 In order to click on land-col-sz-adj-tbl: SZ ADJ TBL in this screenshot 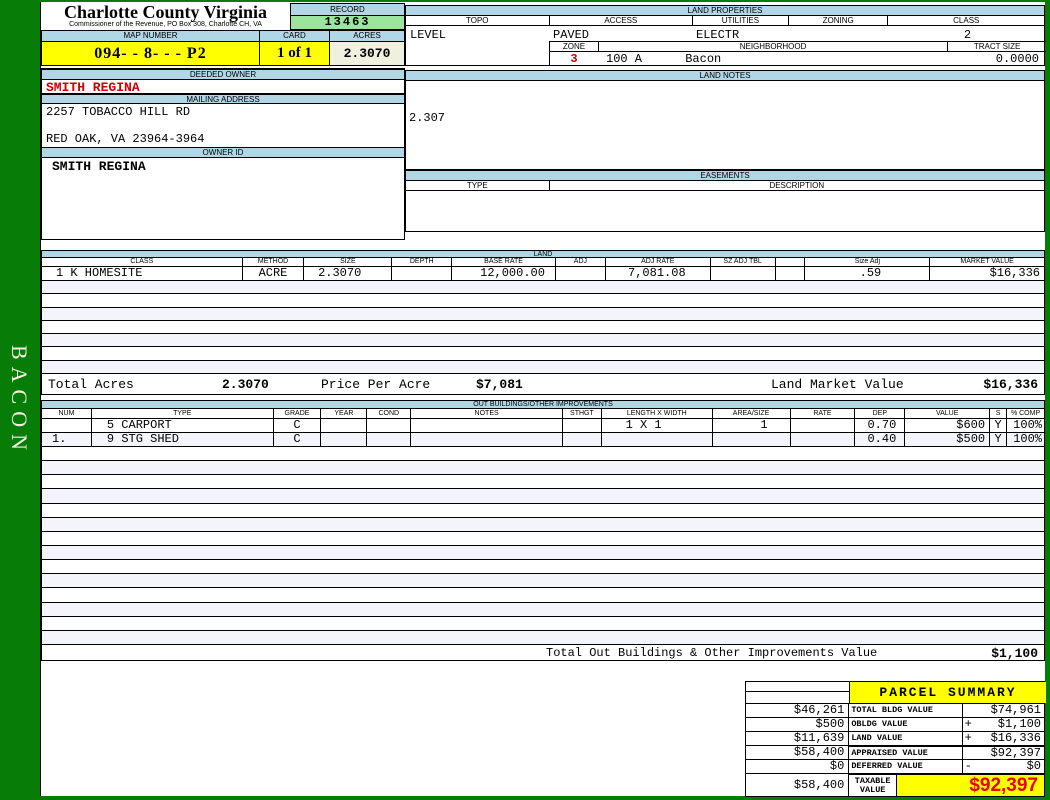, I will do `click(742, 262)`.